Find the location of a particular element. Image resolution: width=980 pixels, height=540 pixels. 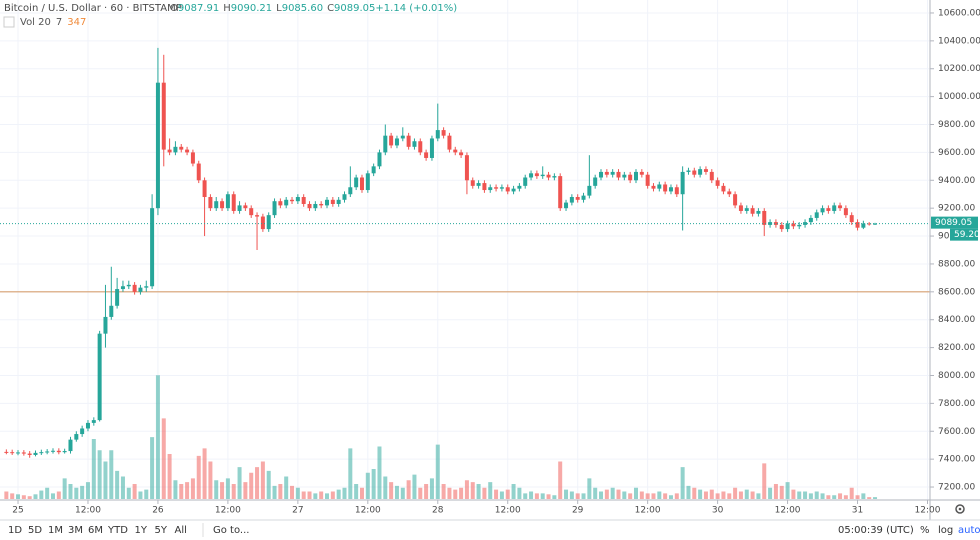

range-button: 1M is located at coordinates (55, 530).